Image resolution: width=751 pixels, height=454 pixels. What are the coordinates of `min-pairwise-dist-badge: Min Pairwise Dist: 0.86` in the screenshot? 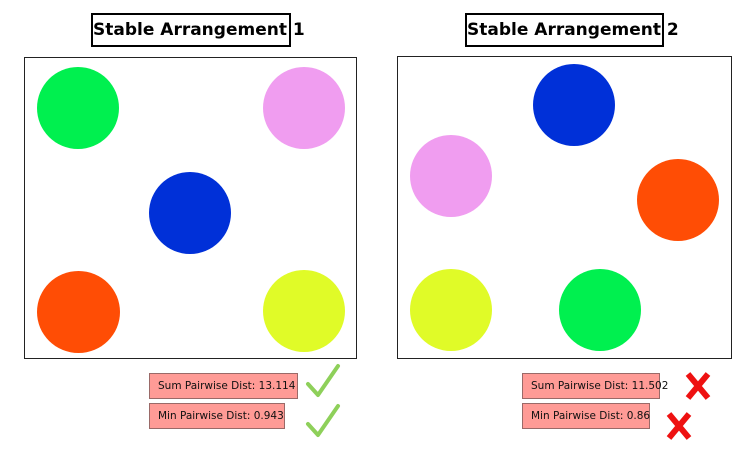 It's located at (586, 416).